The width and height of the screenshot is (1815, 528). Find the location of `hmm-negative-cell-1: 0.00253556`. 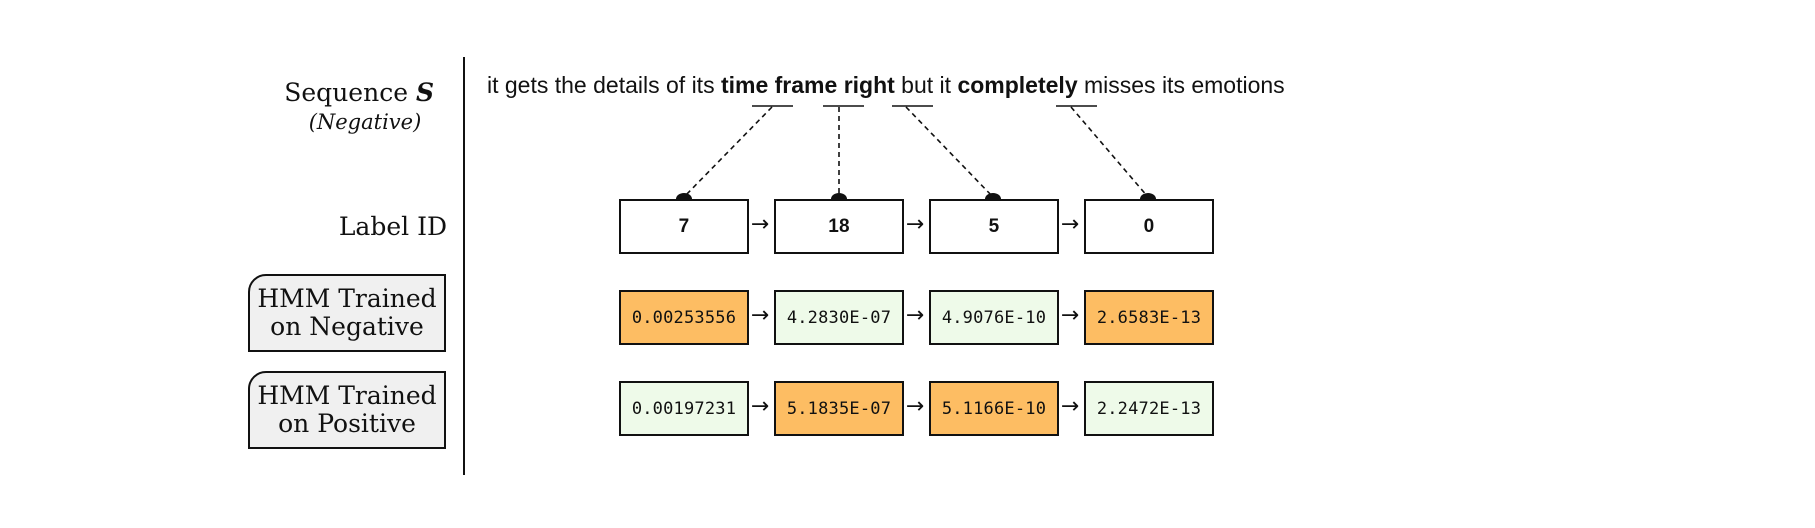

hmm-negative-cell-1: 0.00253556 is located at coordinates (684, 317).